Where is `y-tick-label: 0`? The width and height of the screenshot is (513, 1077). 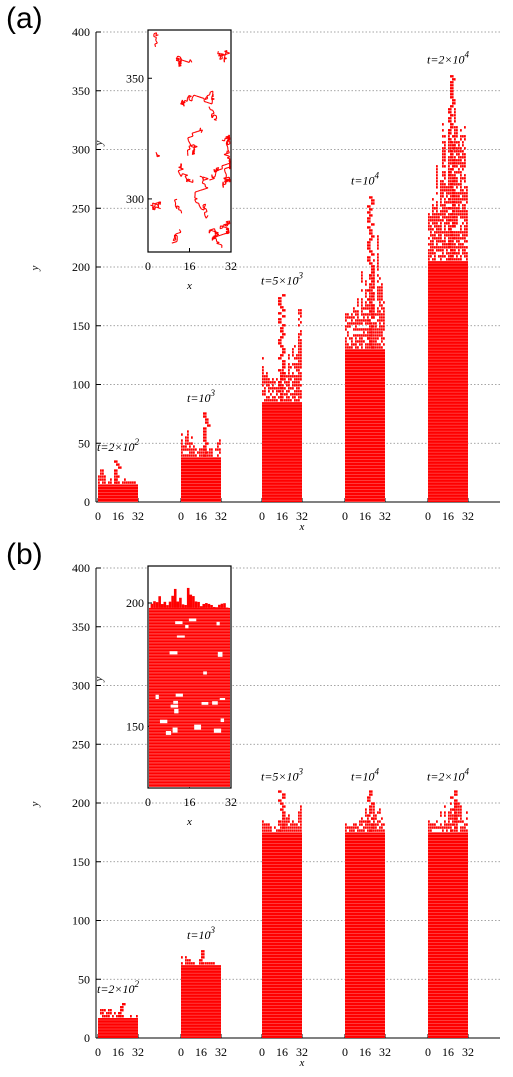
y-tick-label: 0 is located at coordinates (87, 1038).